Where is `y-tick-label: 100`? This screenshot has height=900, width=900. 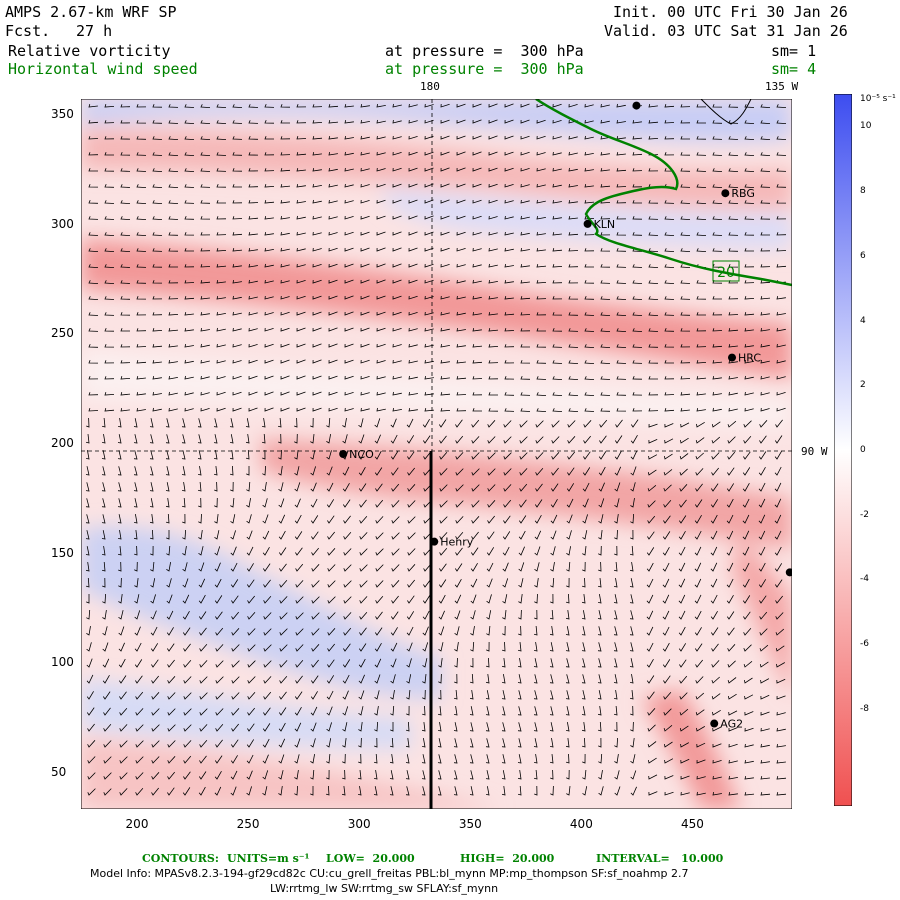 y-tick-label: 100 is located at coordinates (62, 662).